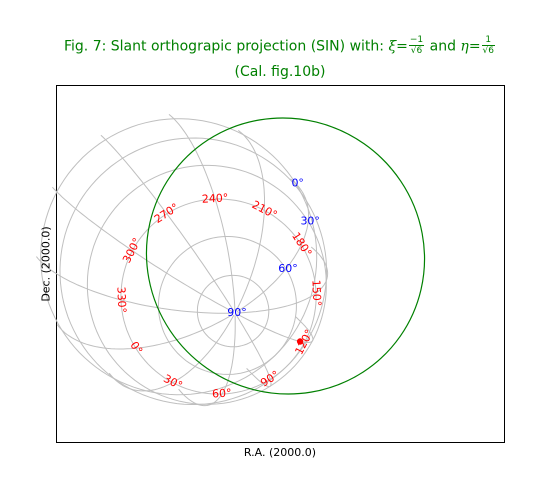 This screenshot has height=480, width=560. Describe the element at coordinates (280, 72) in the screenshot. I see `chart-subtitle: (Cal. fig.10b)` at that location.